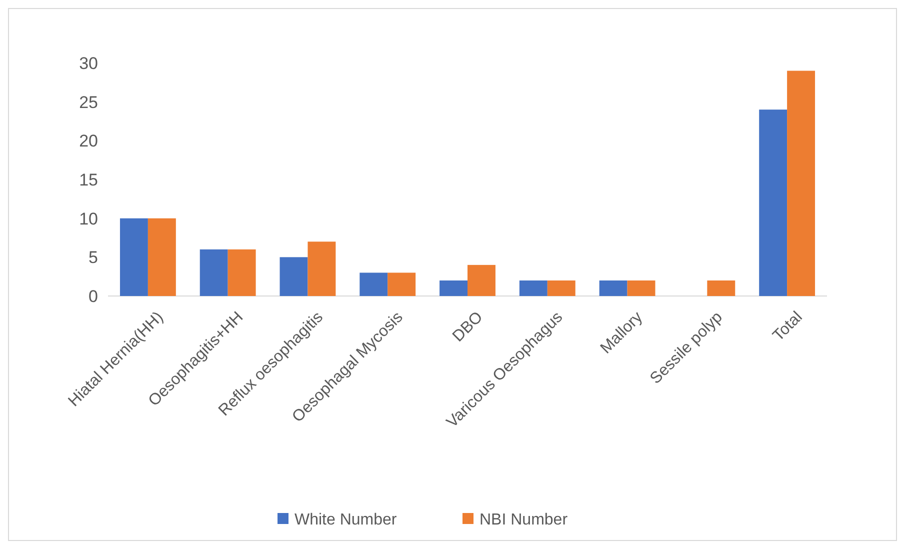 The image size is (905, 549). What do you see at coordinates (524, 520) in the screenshot?
I see `legend-label: NBI Number` at bounding box center [524, 520].